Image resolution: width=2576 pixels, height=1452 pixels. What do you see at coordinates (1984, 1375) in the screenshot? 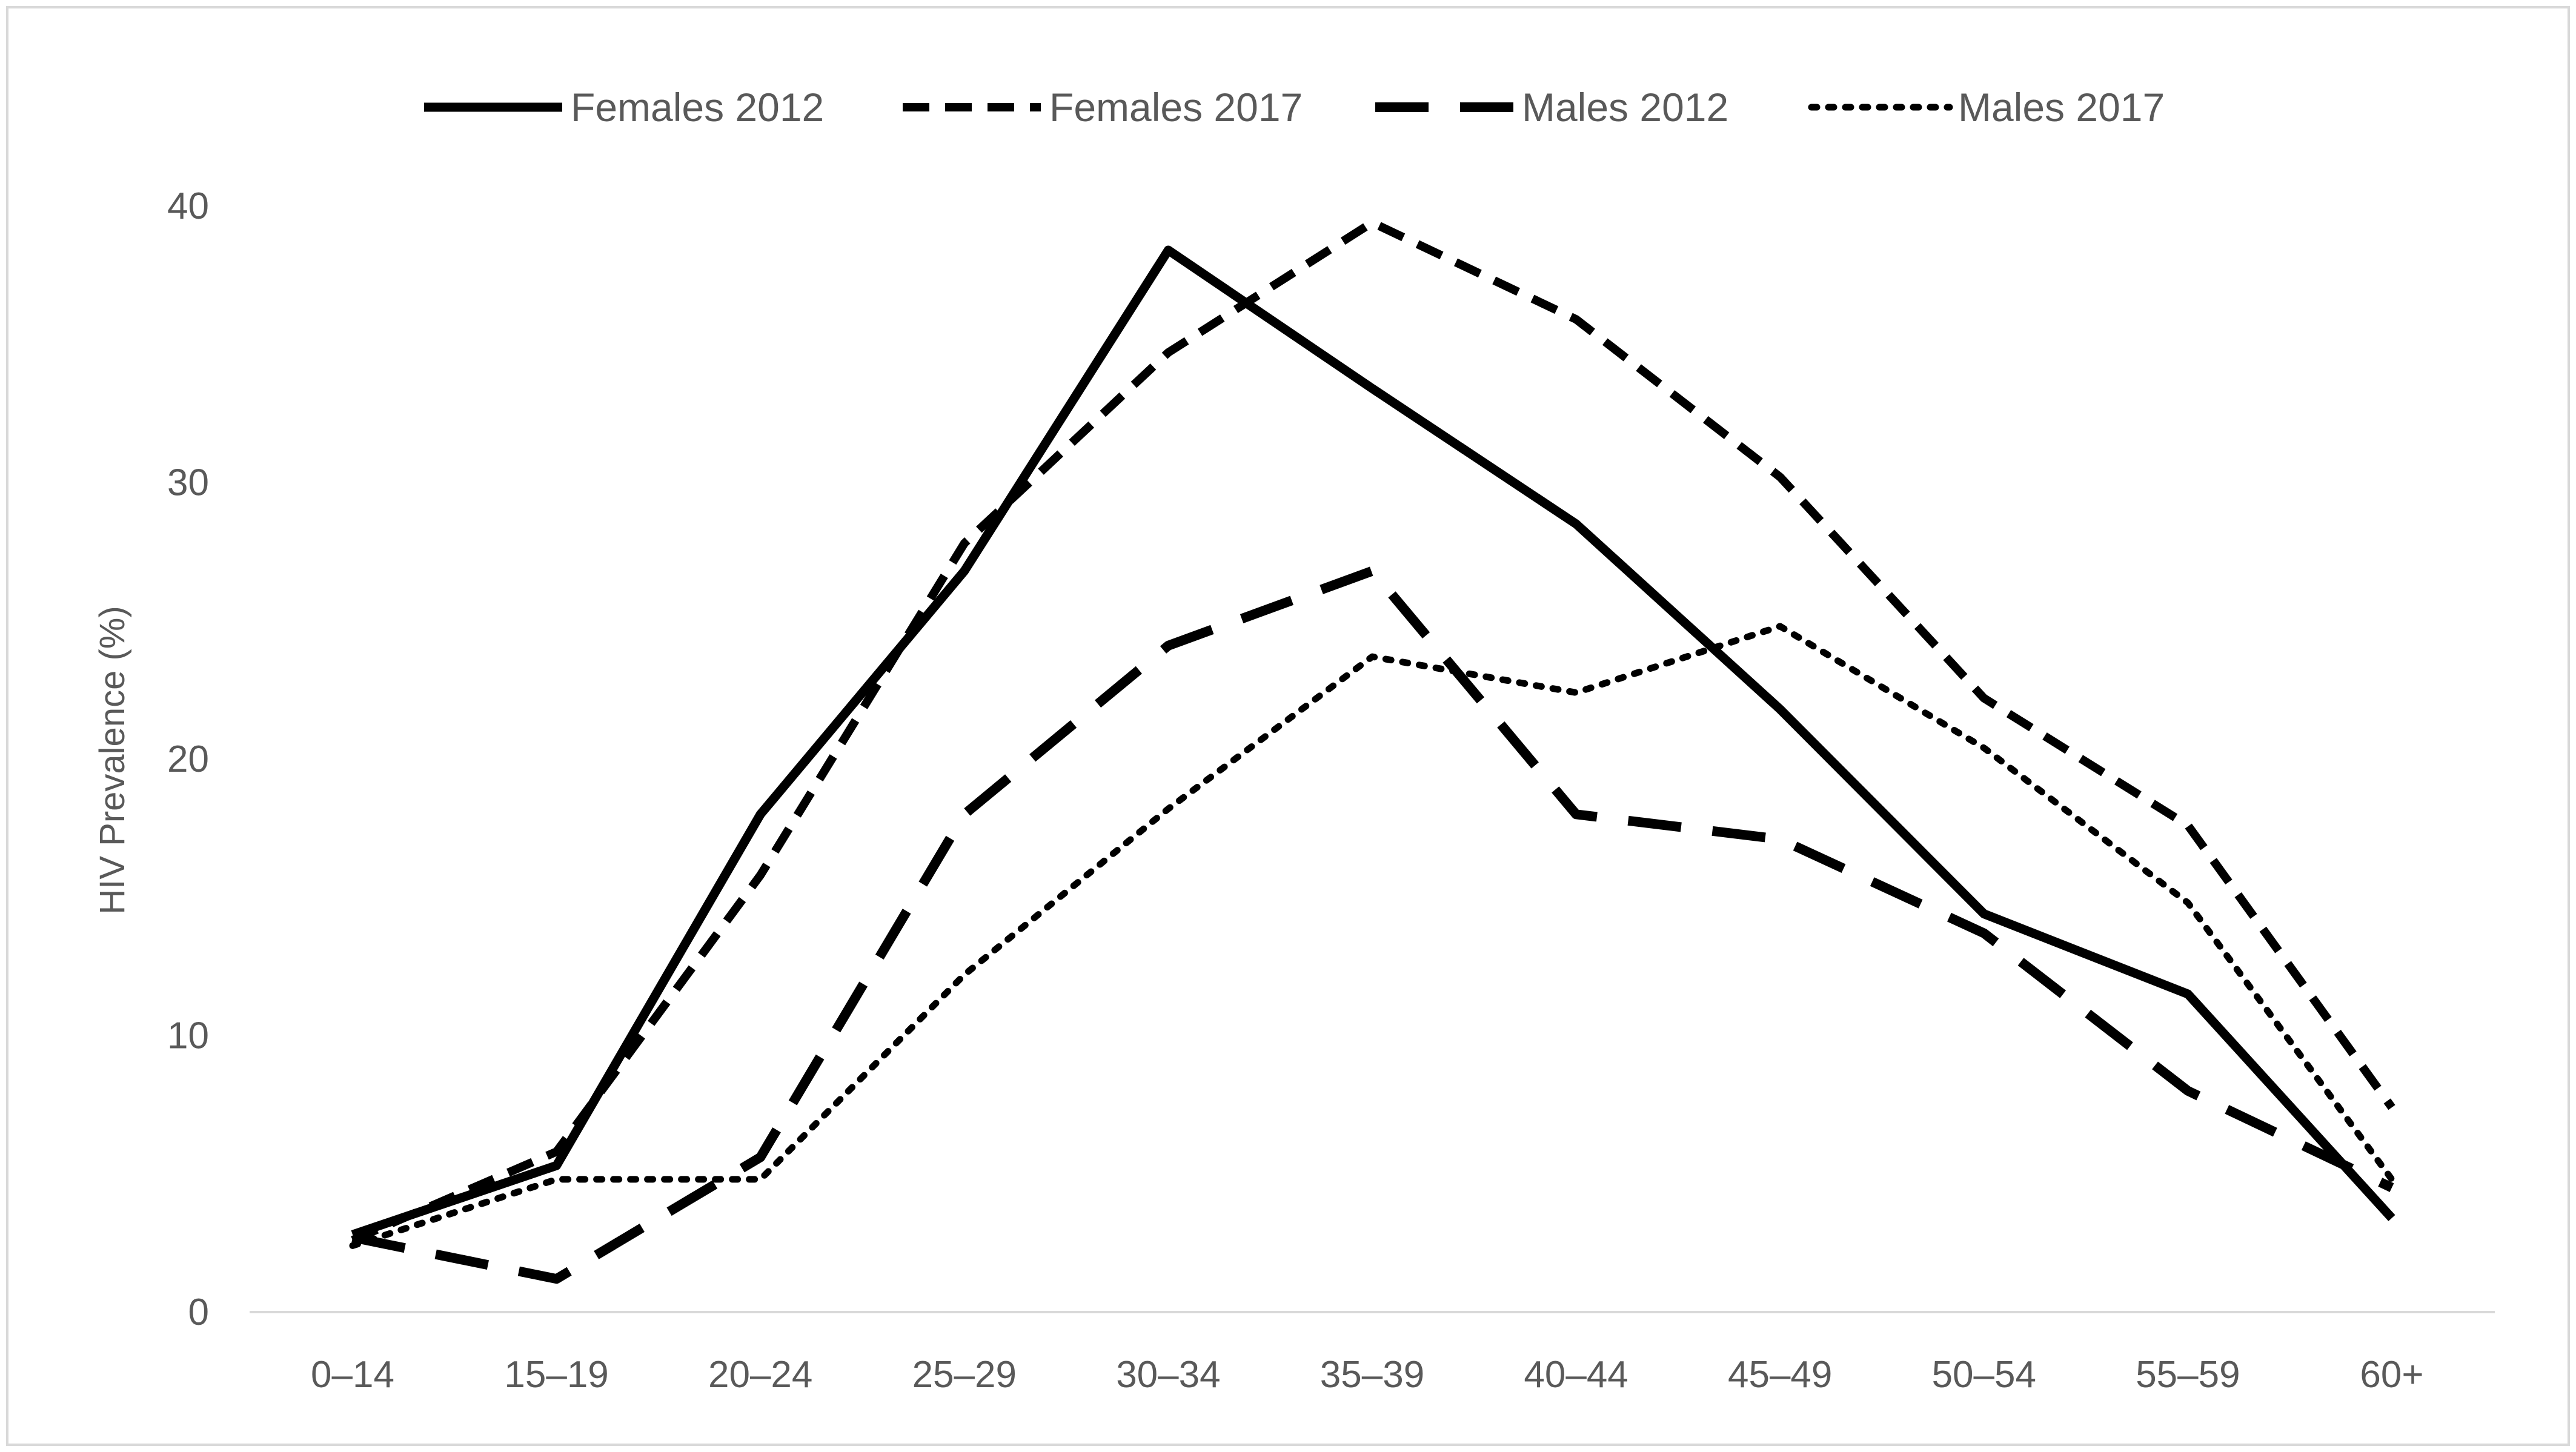
I see `x-tick-label: 50–54` at bounding box center [1984, 1375].